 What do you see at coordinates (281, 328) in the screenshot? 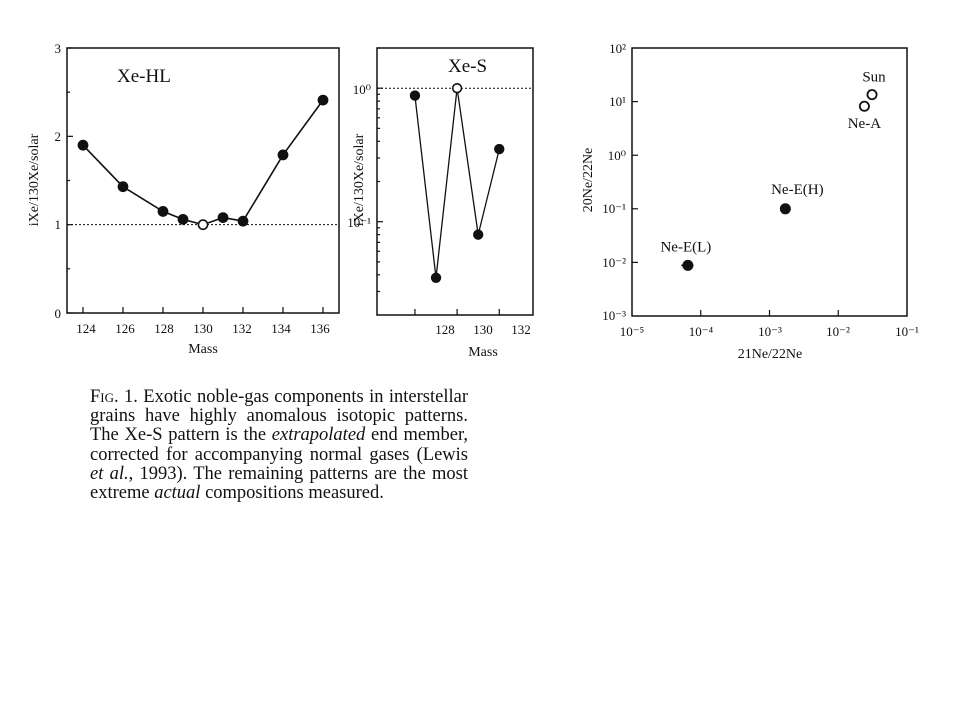
I see `panel-xe-hl-xtick-5: 134` at bounding box center [281, 328].